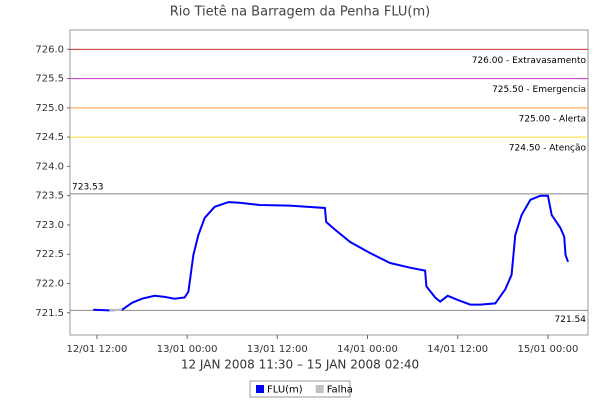  What do you see at coordinates (88, 187) in the screenshot?
I see `marker-label: 723.53` at bounding box center [88, 187].